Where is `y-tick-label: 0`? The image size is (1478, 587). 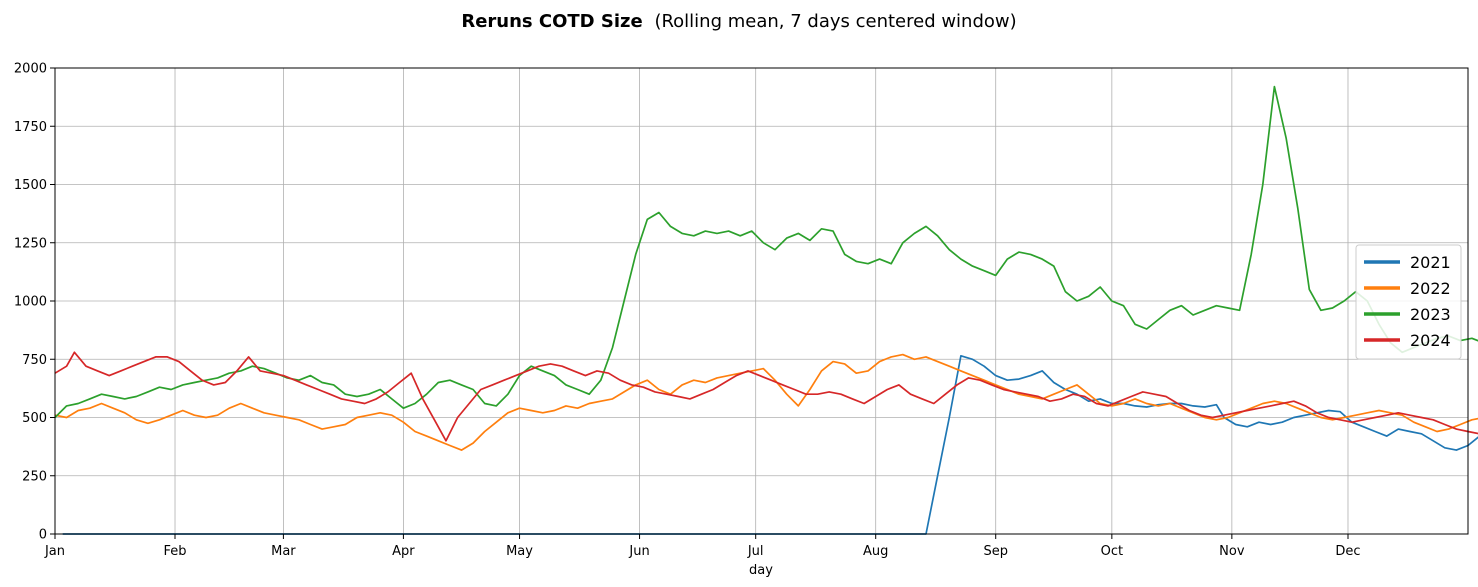
y-tick-label: 0 is located at coordinates (43, 535).